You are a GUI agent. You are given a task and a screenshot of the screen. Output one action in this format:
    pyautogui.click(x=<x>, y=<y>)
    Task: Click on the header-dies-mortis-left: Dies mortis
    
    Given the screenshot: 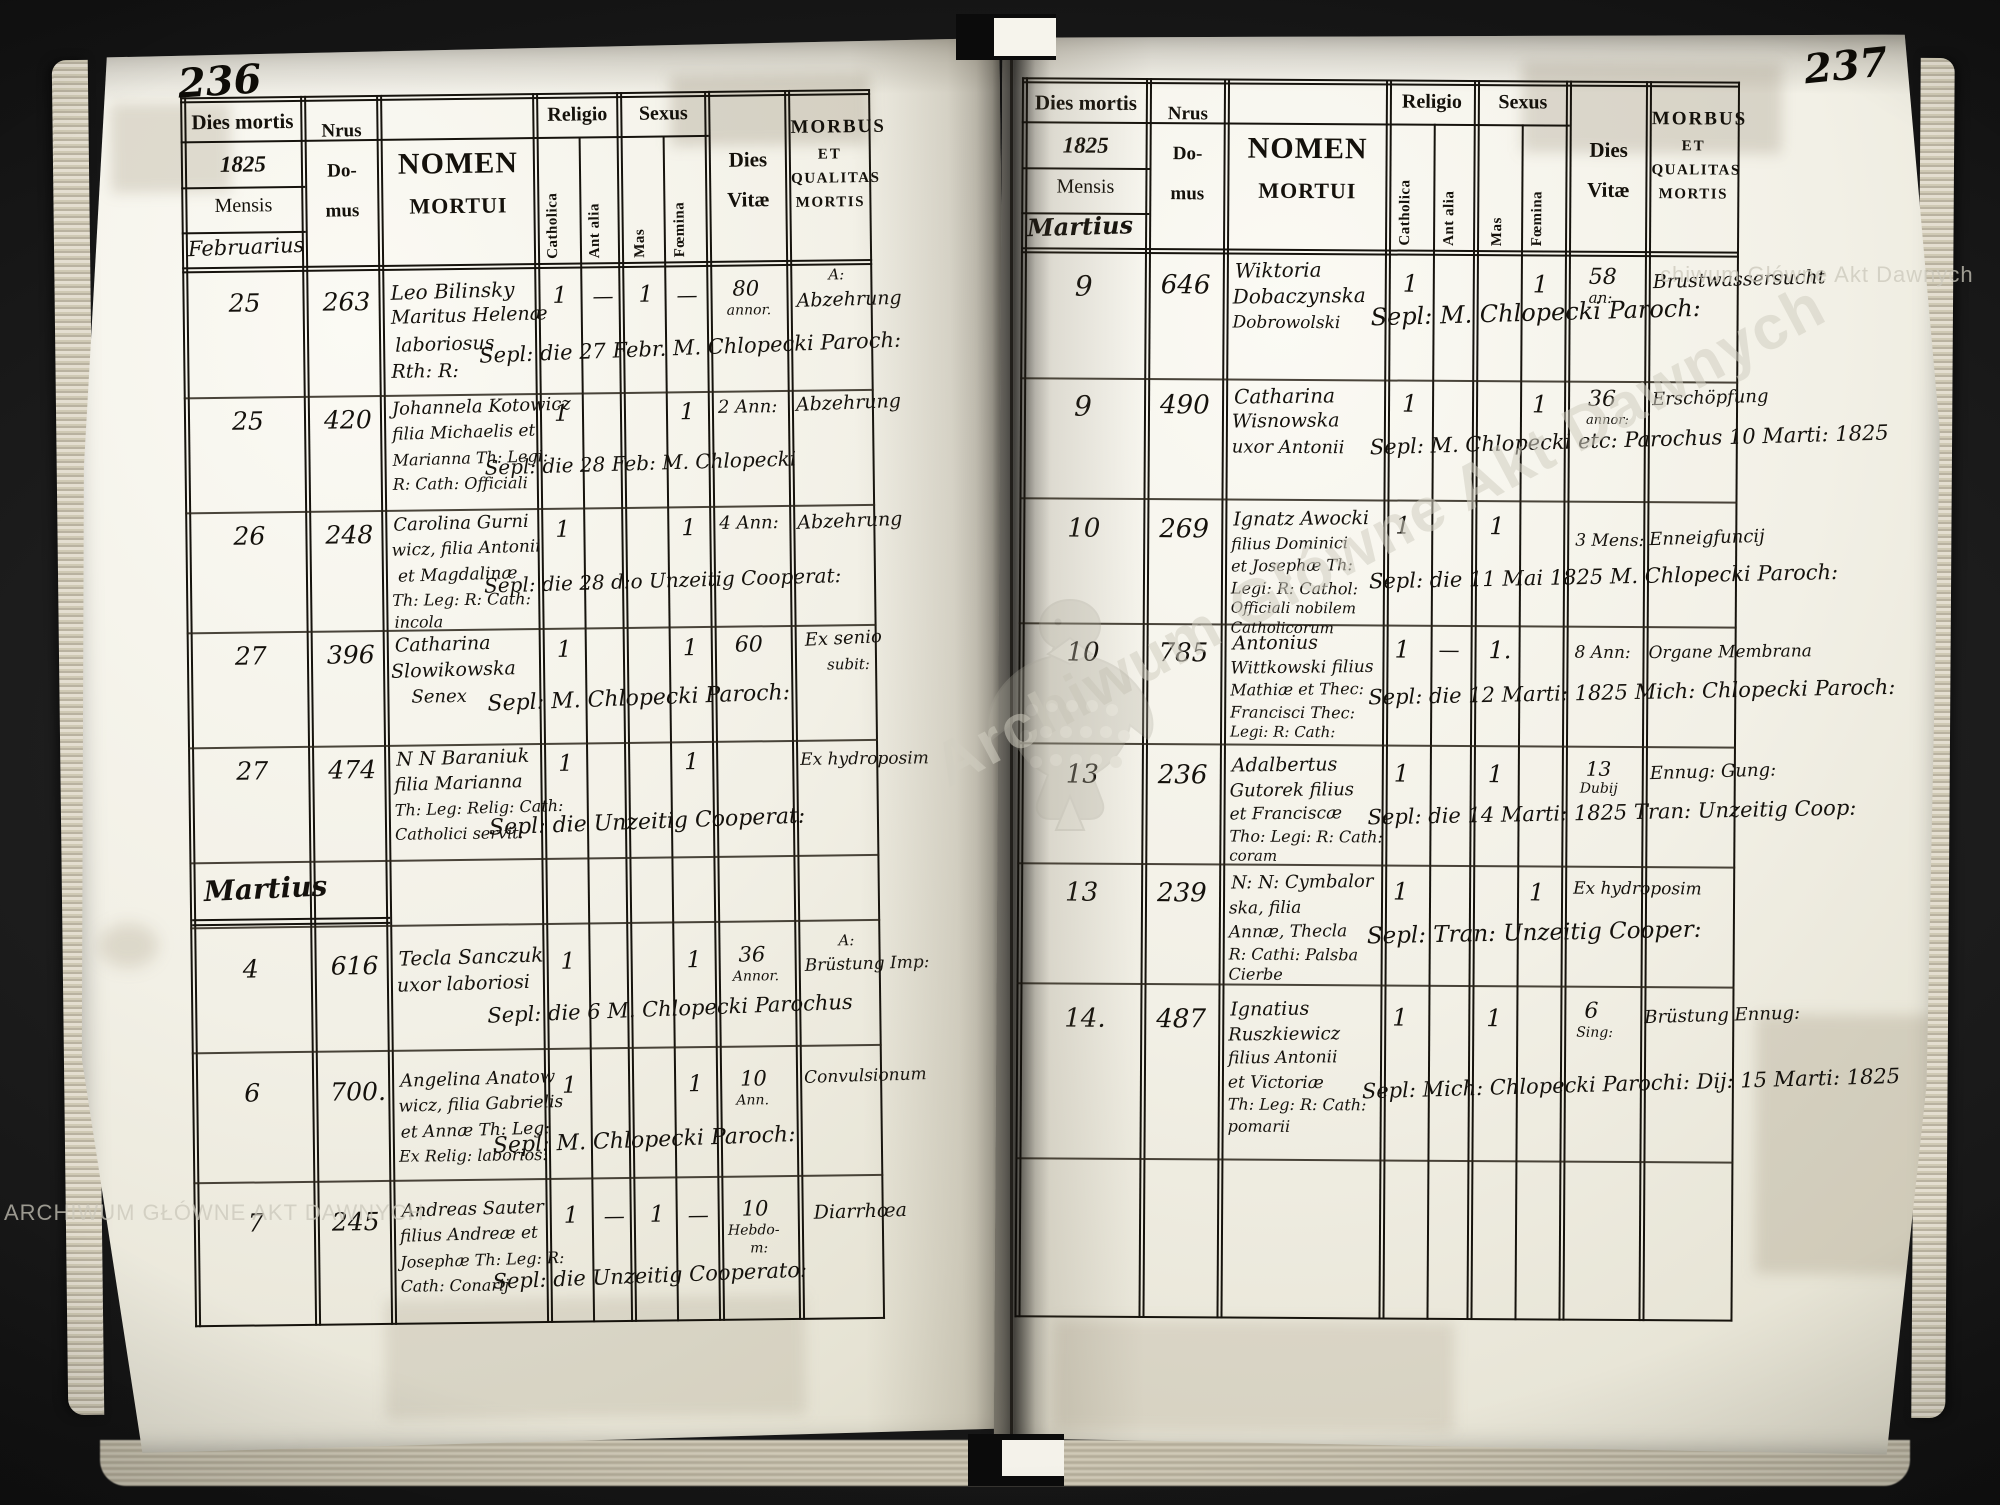 What is the action you would take?
    pyautogui.click(x=242, y=122)
    